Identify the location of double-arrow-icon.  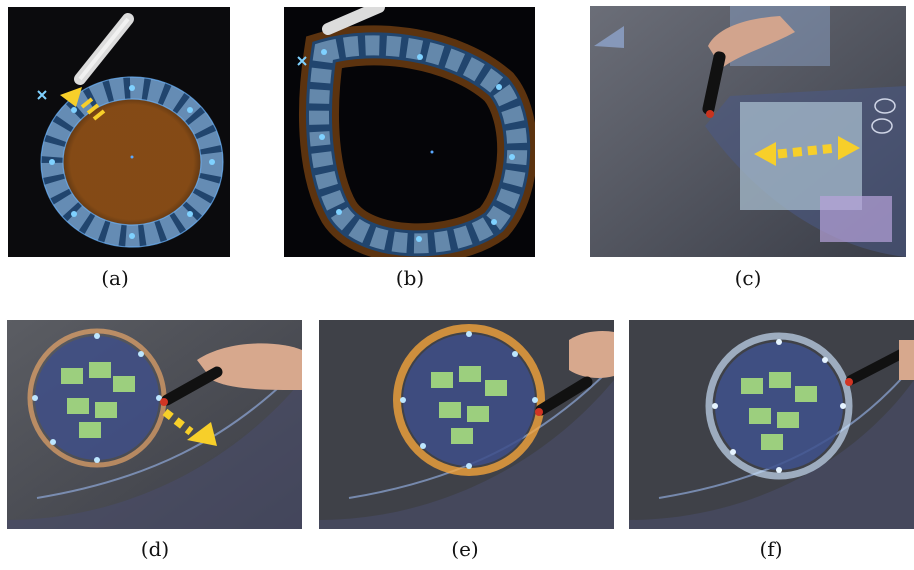
(807, 151).